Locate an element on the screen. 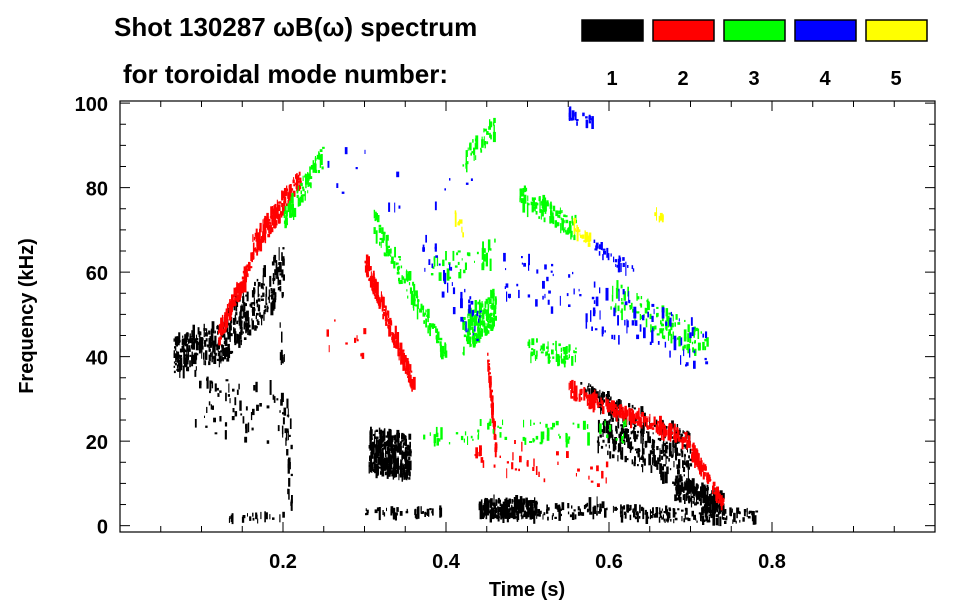 The height and width of the screenshot is (615, 963). x-tick-label: 0.8 is located at coordinates (772, 562).